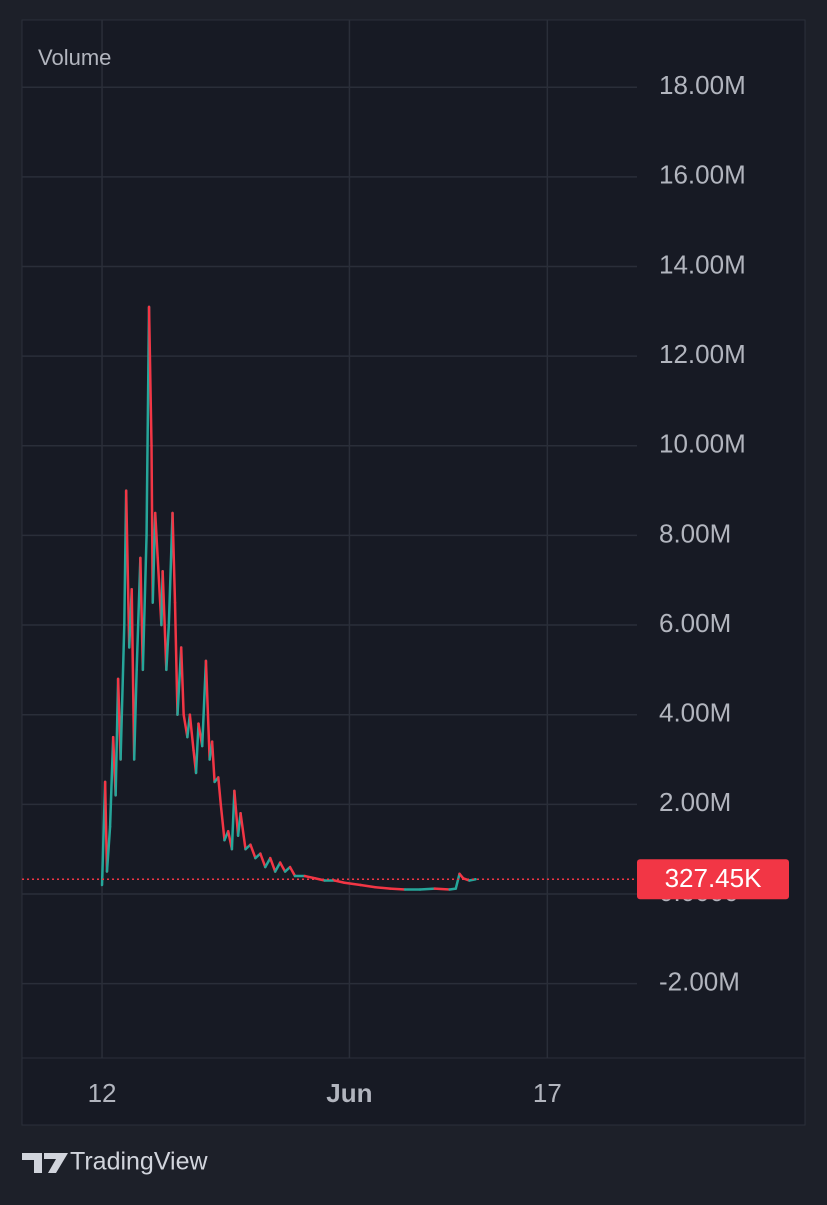  What do you see at coordinates (702, 264) in the screenshot?
I see `y-tick-label: 14.00M` at bounding box center [702, 264].